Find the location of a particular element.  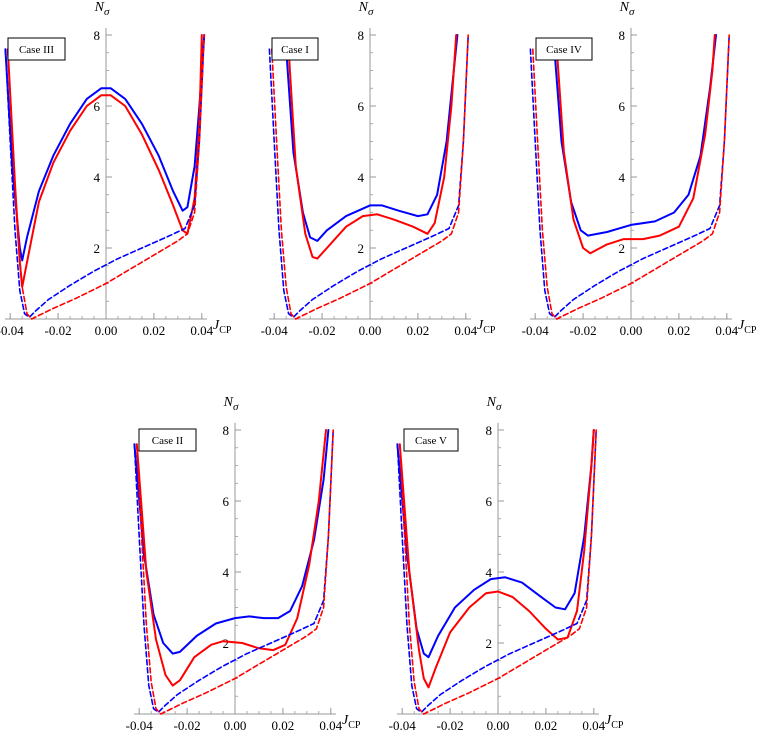

case-label: Case V is located at coordinates (431, 441).